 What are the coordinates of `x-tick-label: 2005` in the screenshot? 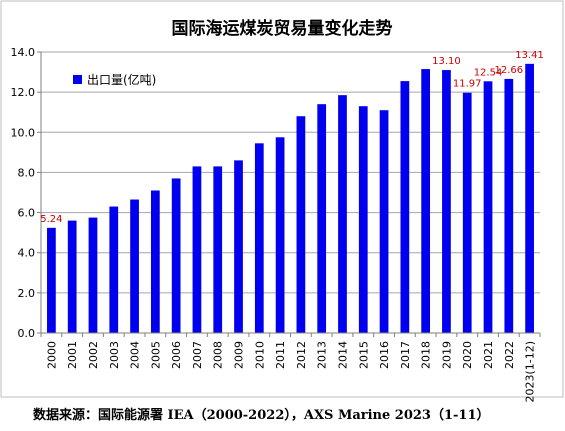 It's located at (155, 355).